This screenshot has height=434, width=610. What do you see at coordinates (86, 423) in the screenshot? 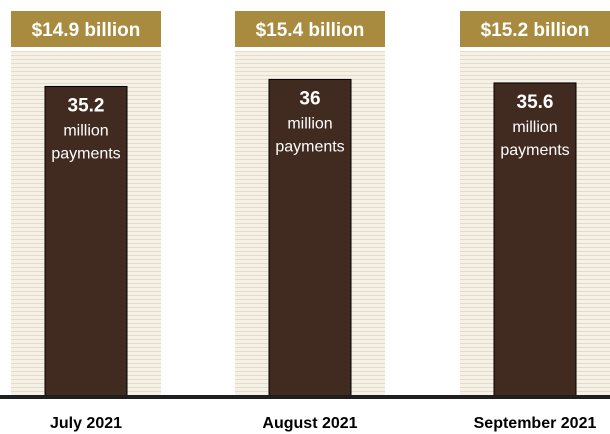
I see `category-label: July 2021` at bounding box center [86, 423].